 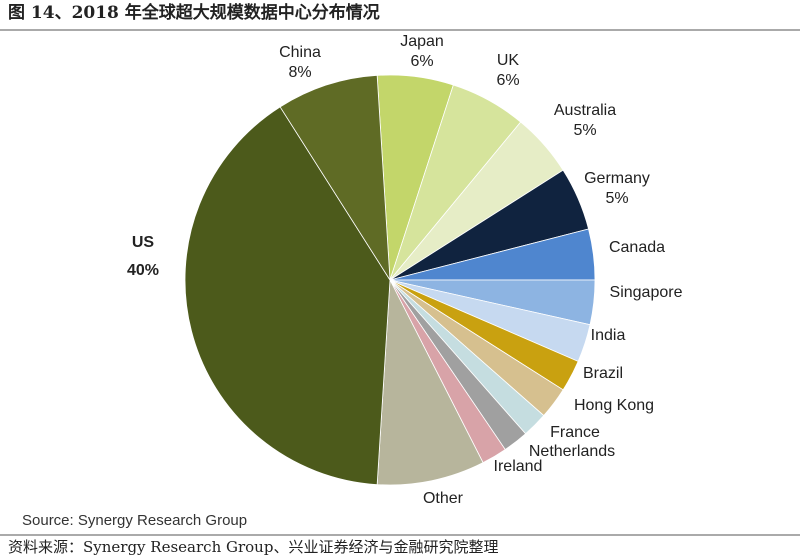 I want to click on category-label: Germany, so click(x=617, y=178).